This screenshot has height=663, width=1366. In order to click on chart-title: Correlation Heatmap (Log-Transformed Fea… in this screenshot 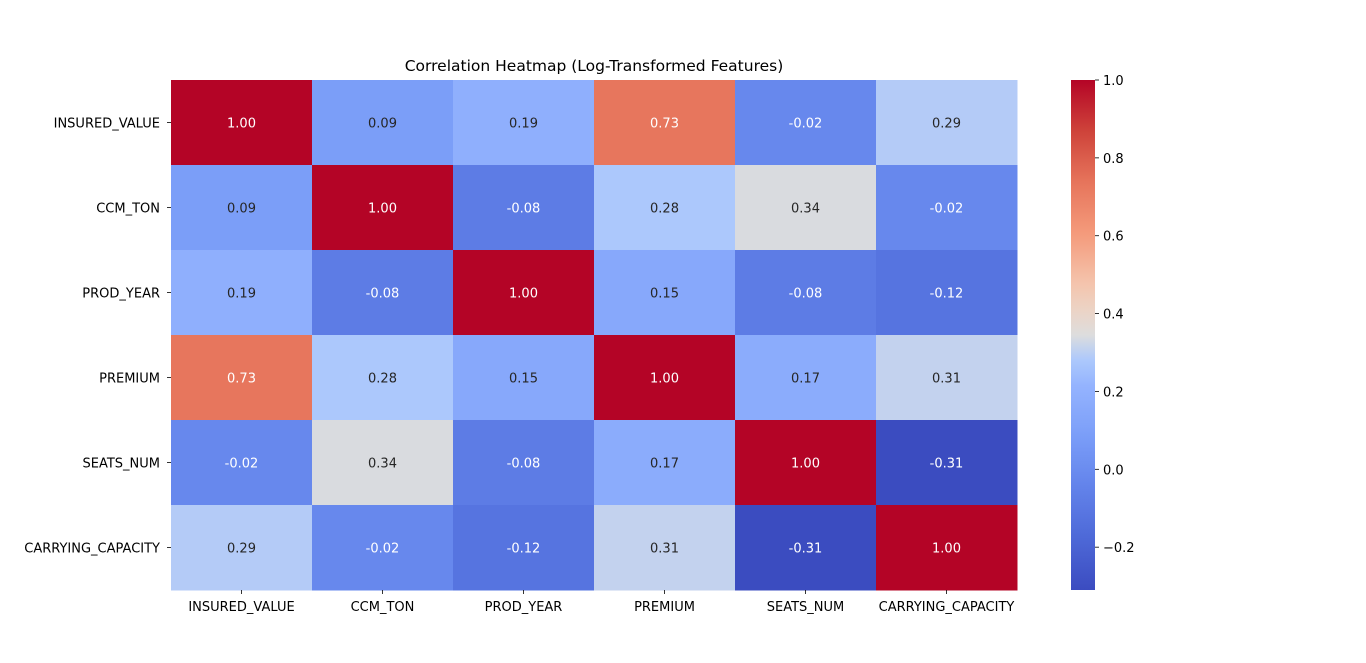, I will do `click(594, 66)`.